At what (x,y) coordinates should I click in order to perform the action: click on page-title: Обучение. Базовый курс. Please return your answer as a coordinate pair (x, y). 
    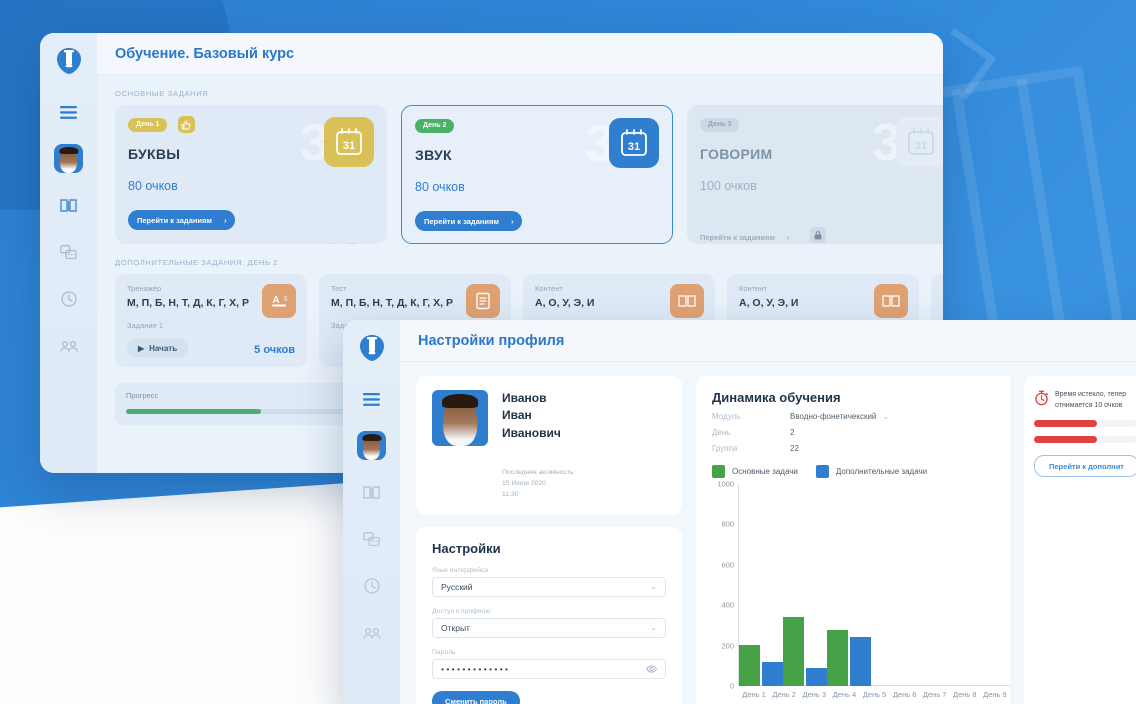
    Looking at the image, I should click on (205, 53).